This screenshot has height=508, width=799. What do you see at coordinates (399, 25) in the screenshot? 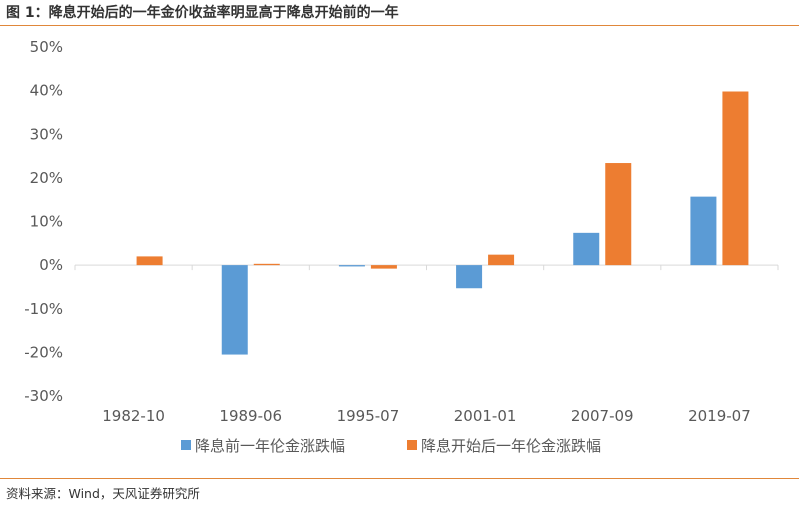
I see `title-rule` at bounding box center [399, 25].